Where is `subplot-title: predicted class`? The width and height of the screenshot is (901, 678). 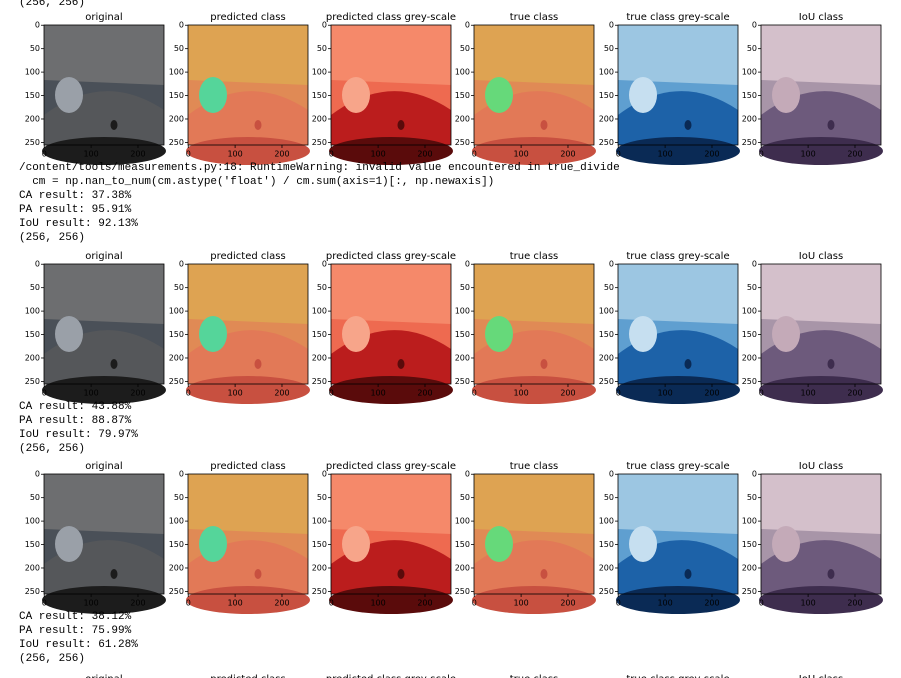 subplot-title: predicted class is located at coordinates (247, 17).